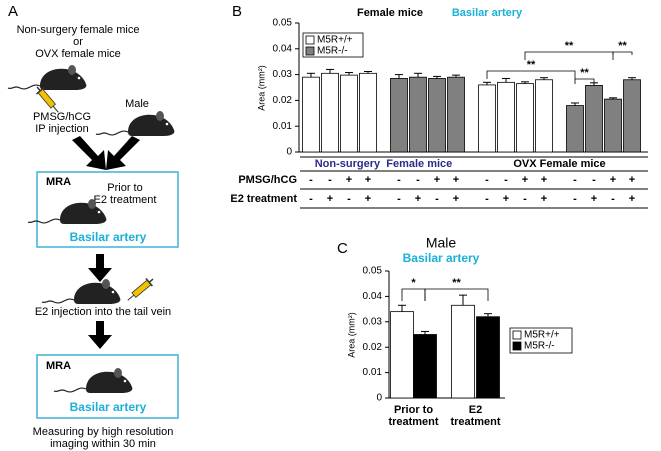  Describe the element at coordinates (137, 104) in the screenshot. I see `diagram-text: Male` at that location.